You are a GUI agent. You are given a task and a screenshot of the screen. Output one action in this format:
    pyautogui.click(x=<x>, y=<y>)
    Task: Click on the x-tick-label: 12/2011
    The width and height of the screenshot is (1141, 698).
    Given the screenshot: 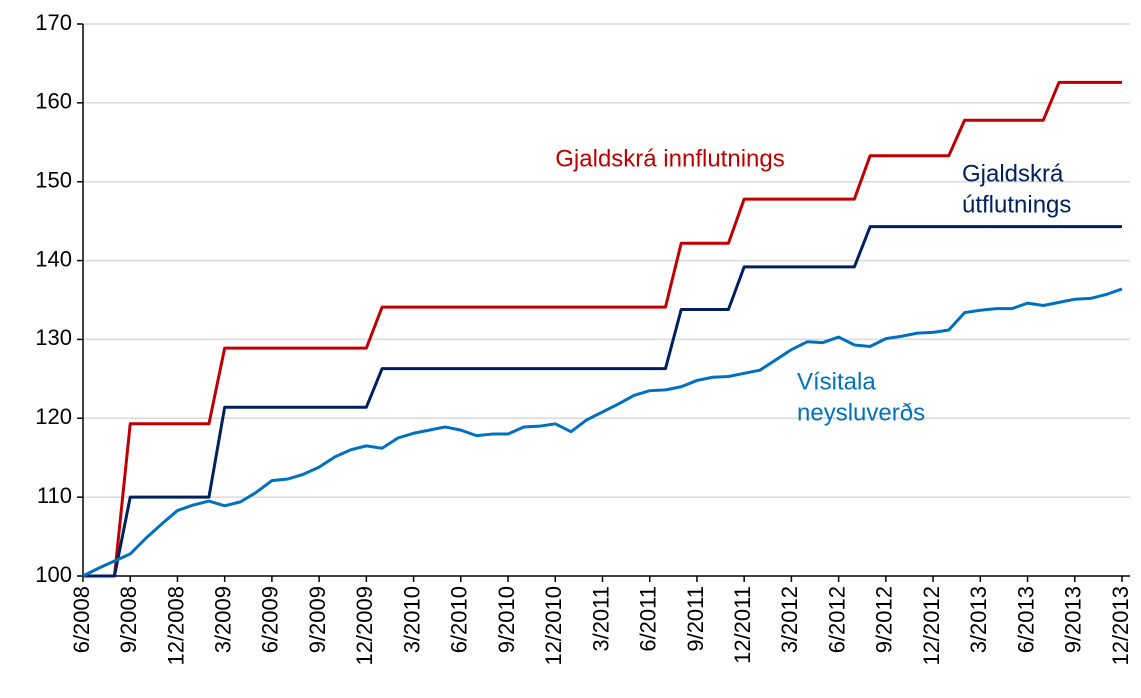 What is the action you would take?
    pyautogui.click(x=742, y=625)
    